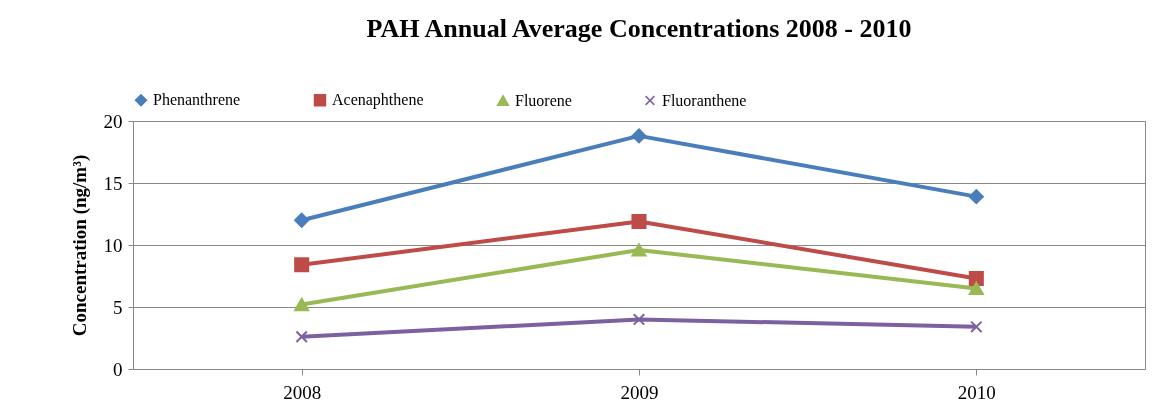 This screenshot has width=1169, height=412. Describe the element at coordinates (197, 100) in the screenshot. I see `legend-label: Phenanthrene` at that location.